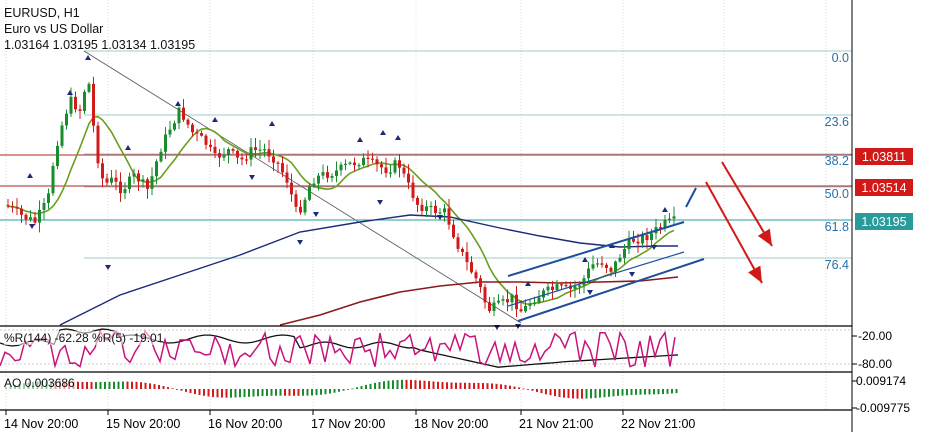 Image resolution: width=927 pixels, height=437 pixels. I want to click on awesome-oscillator-pane, so click(341, 389).